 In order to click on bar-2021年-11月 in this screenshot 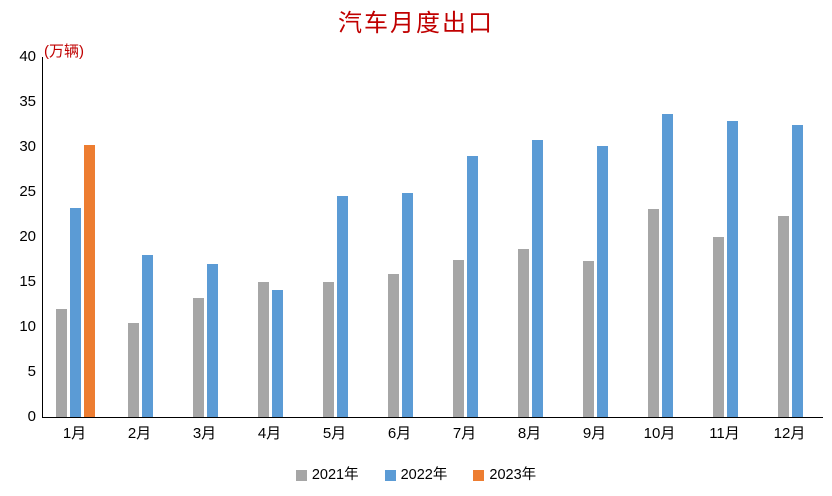, I will do `click(718, 327)`.